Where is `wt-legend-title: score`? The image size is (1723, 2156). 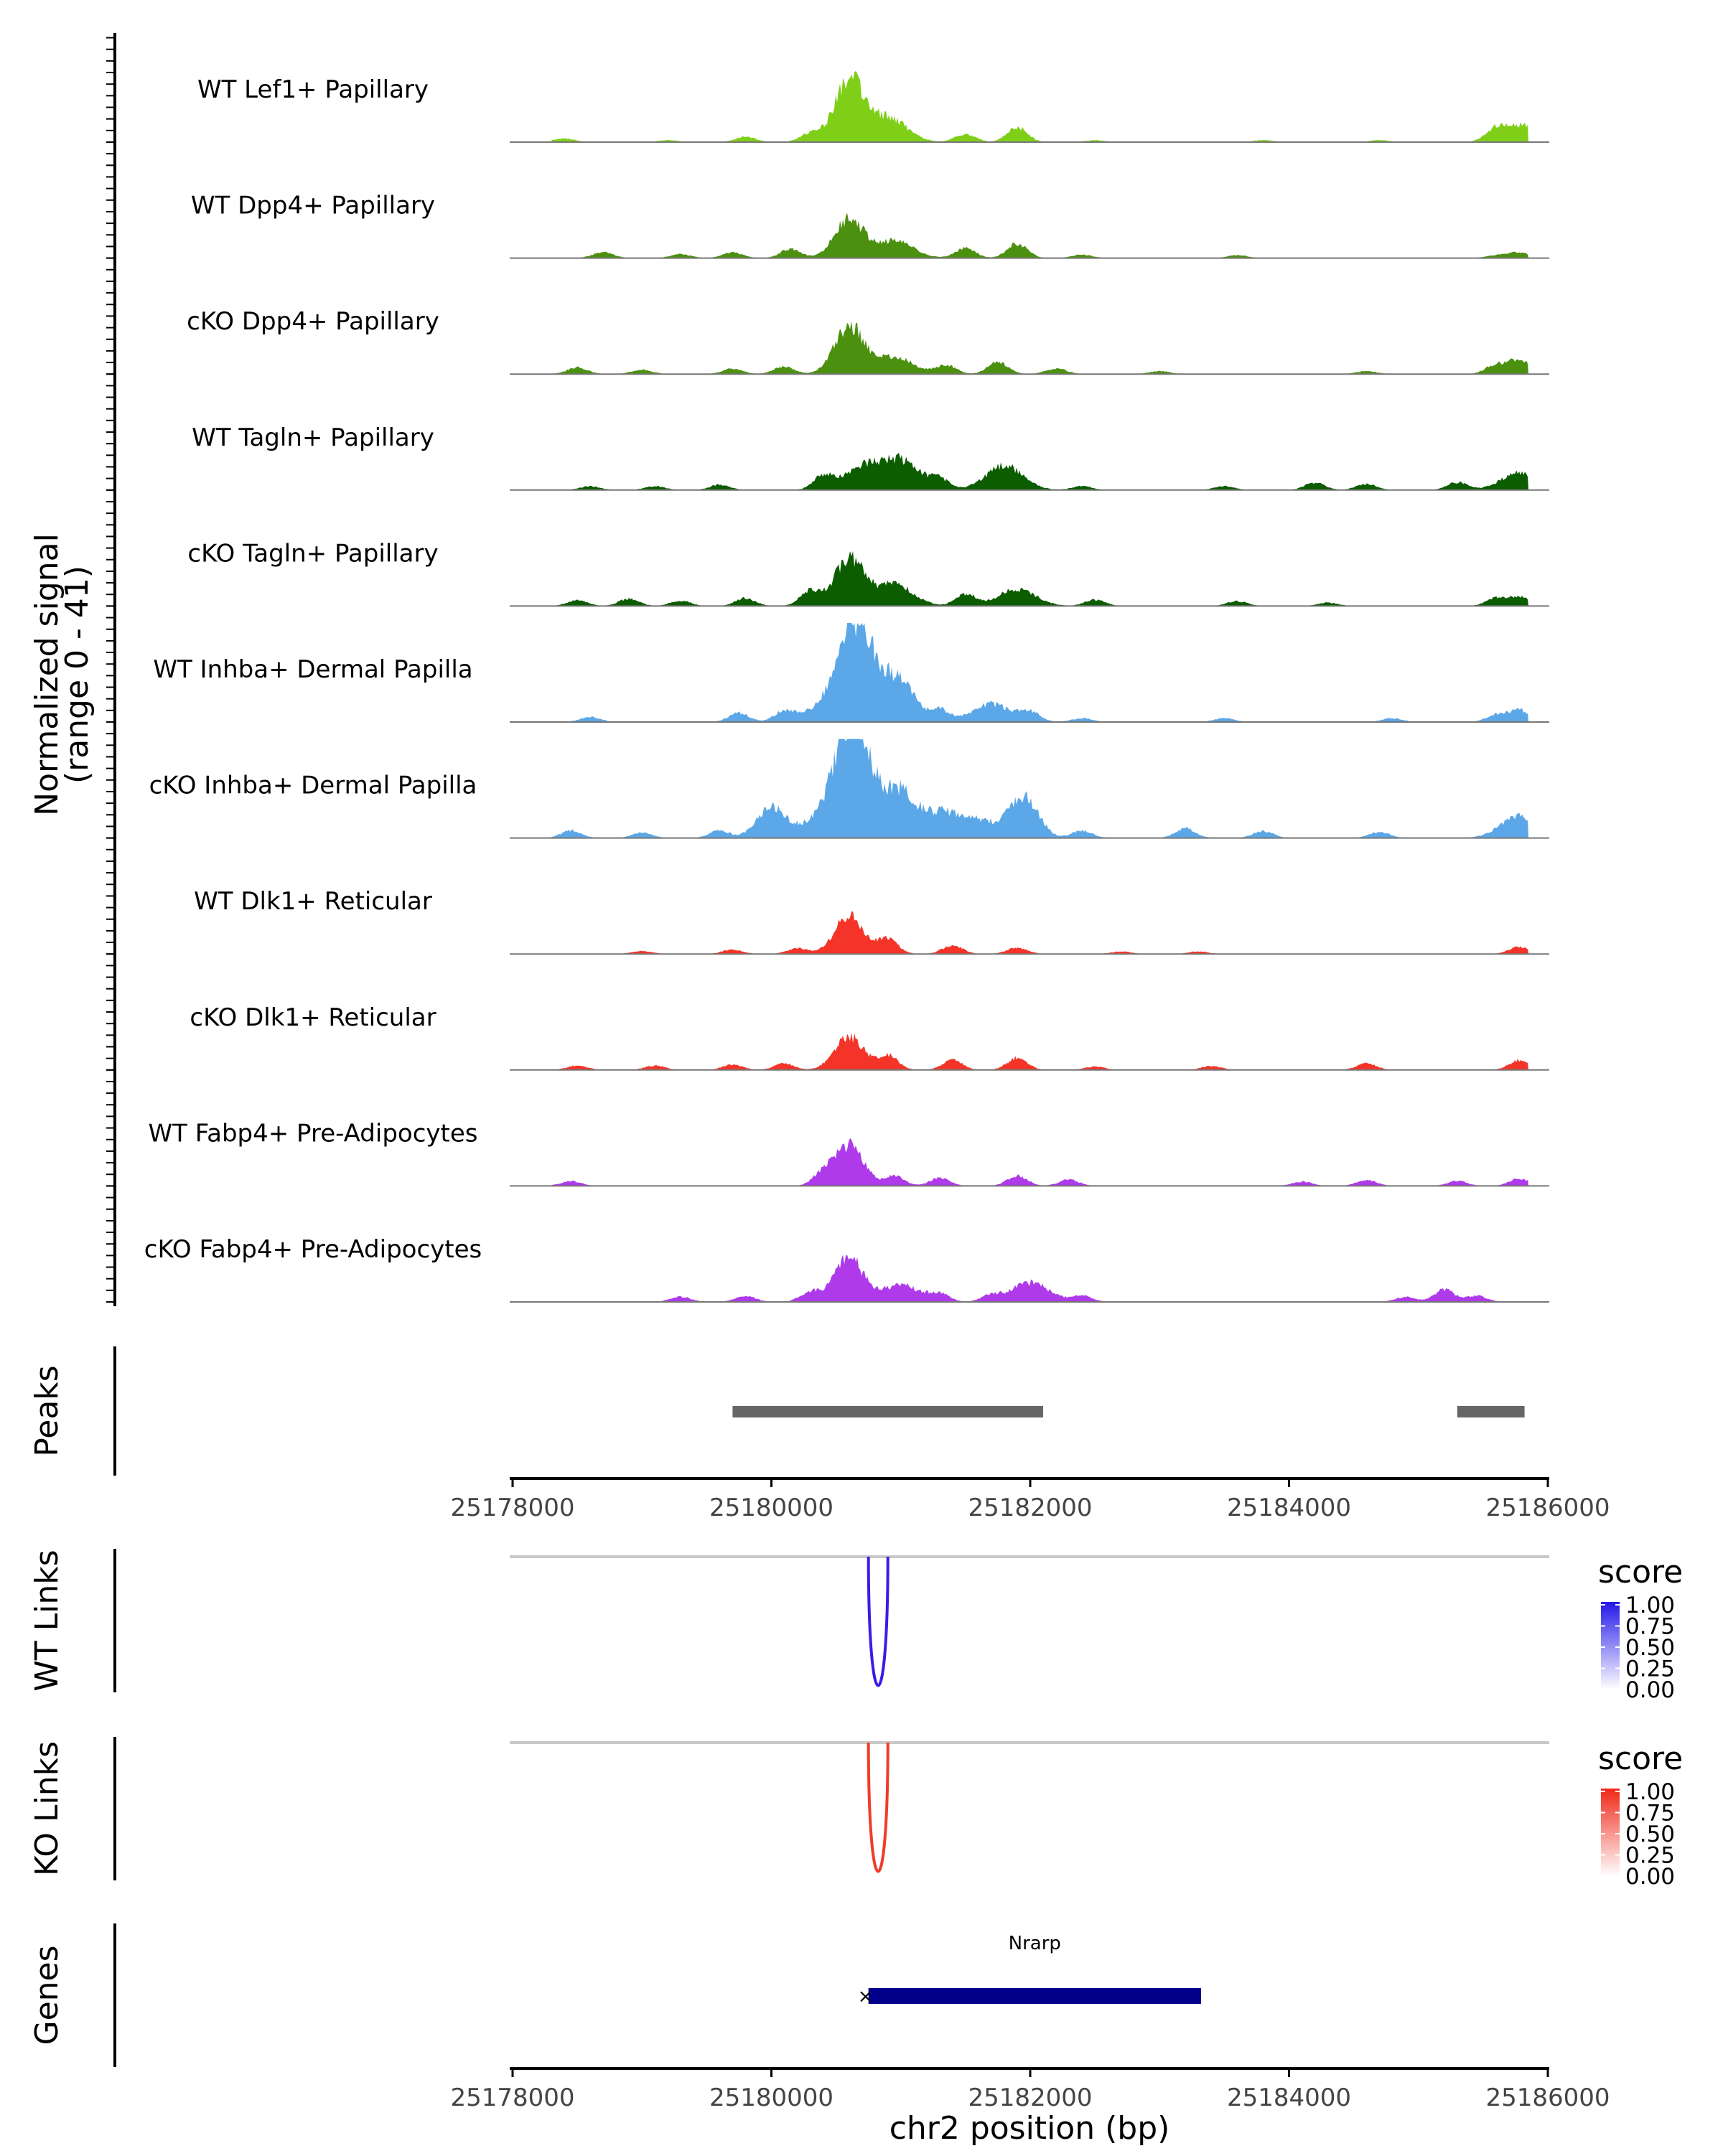 wt-legend-title: score is located at coordinates (1640, 1572).